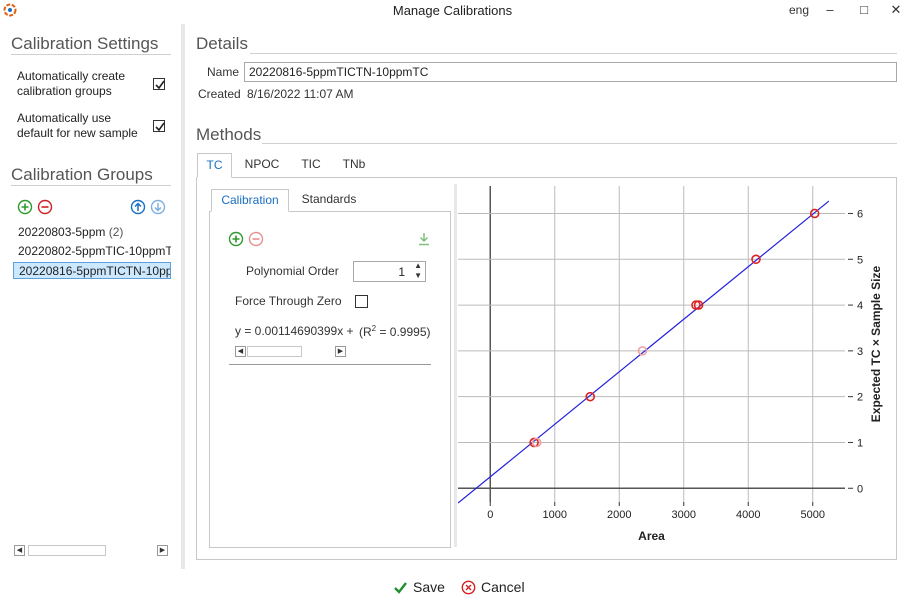 This screenshot has width=905, height=601. Describe the element at coordinates (573, 53) in the screenshot. I see `details-separator` at that location.